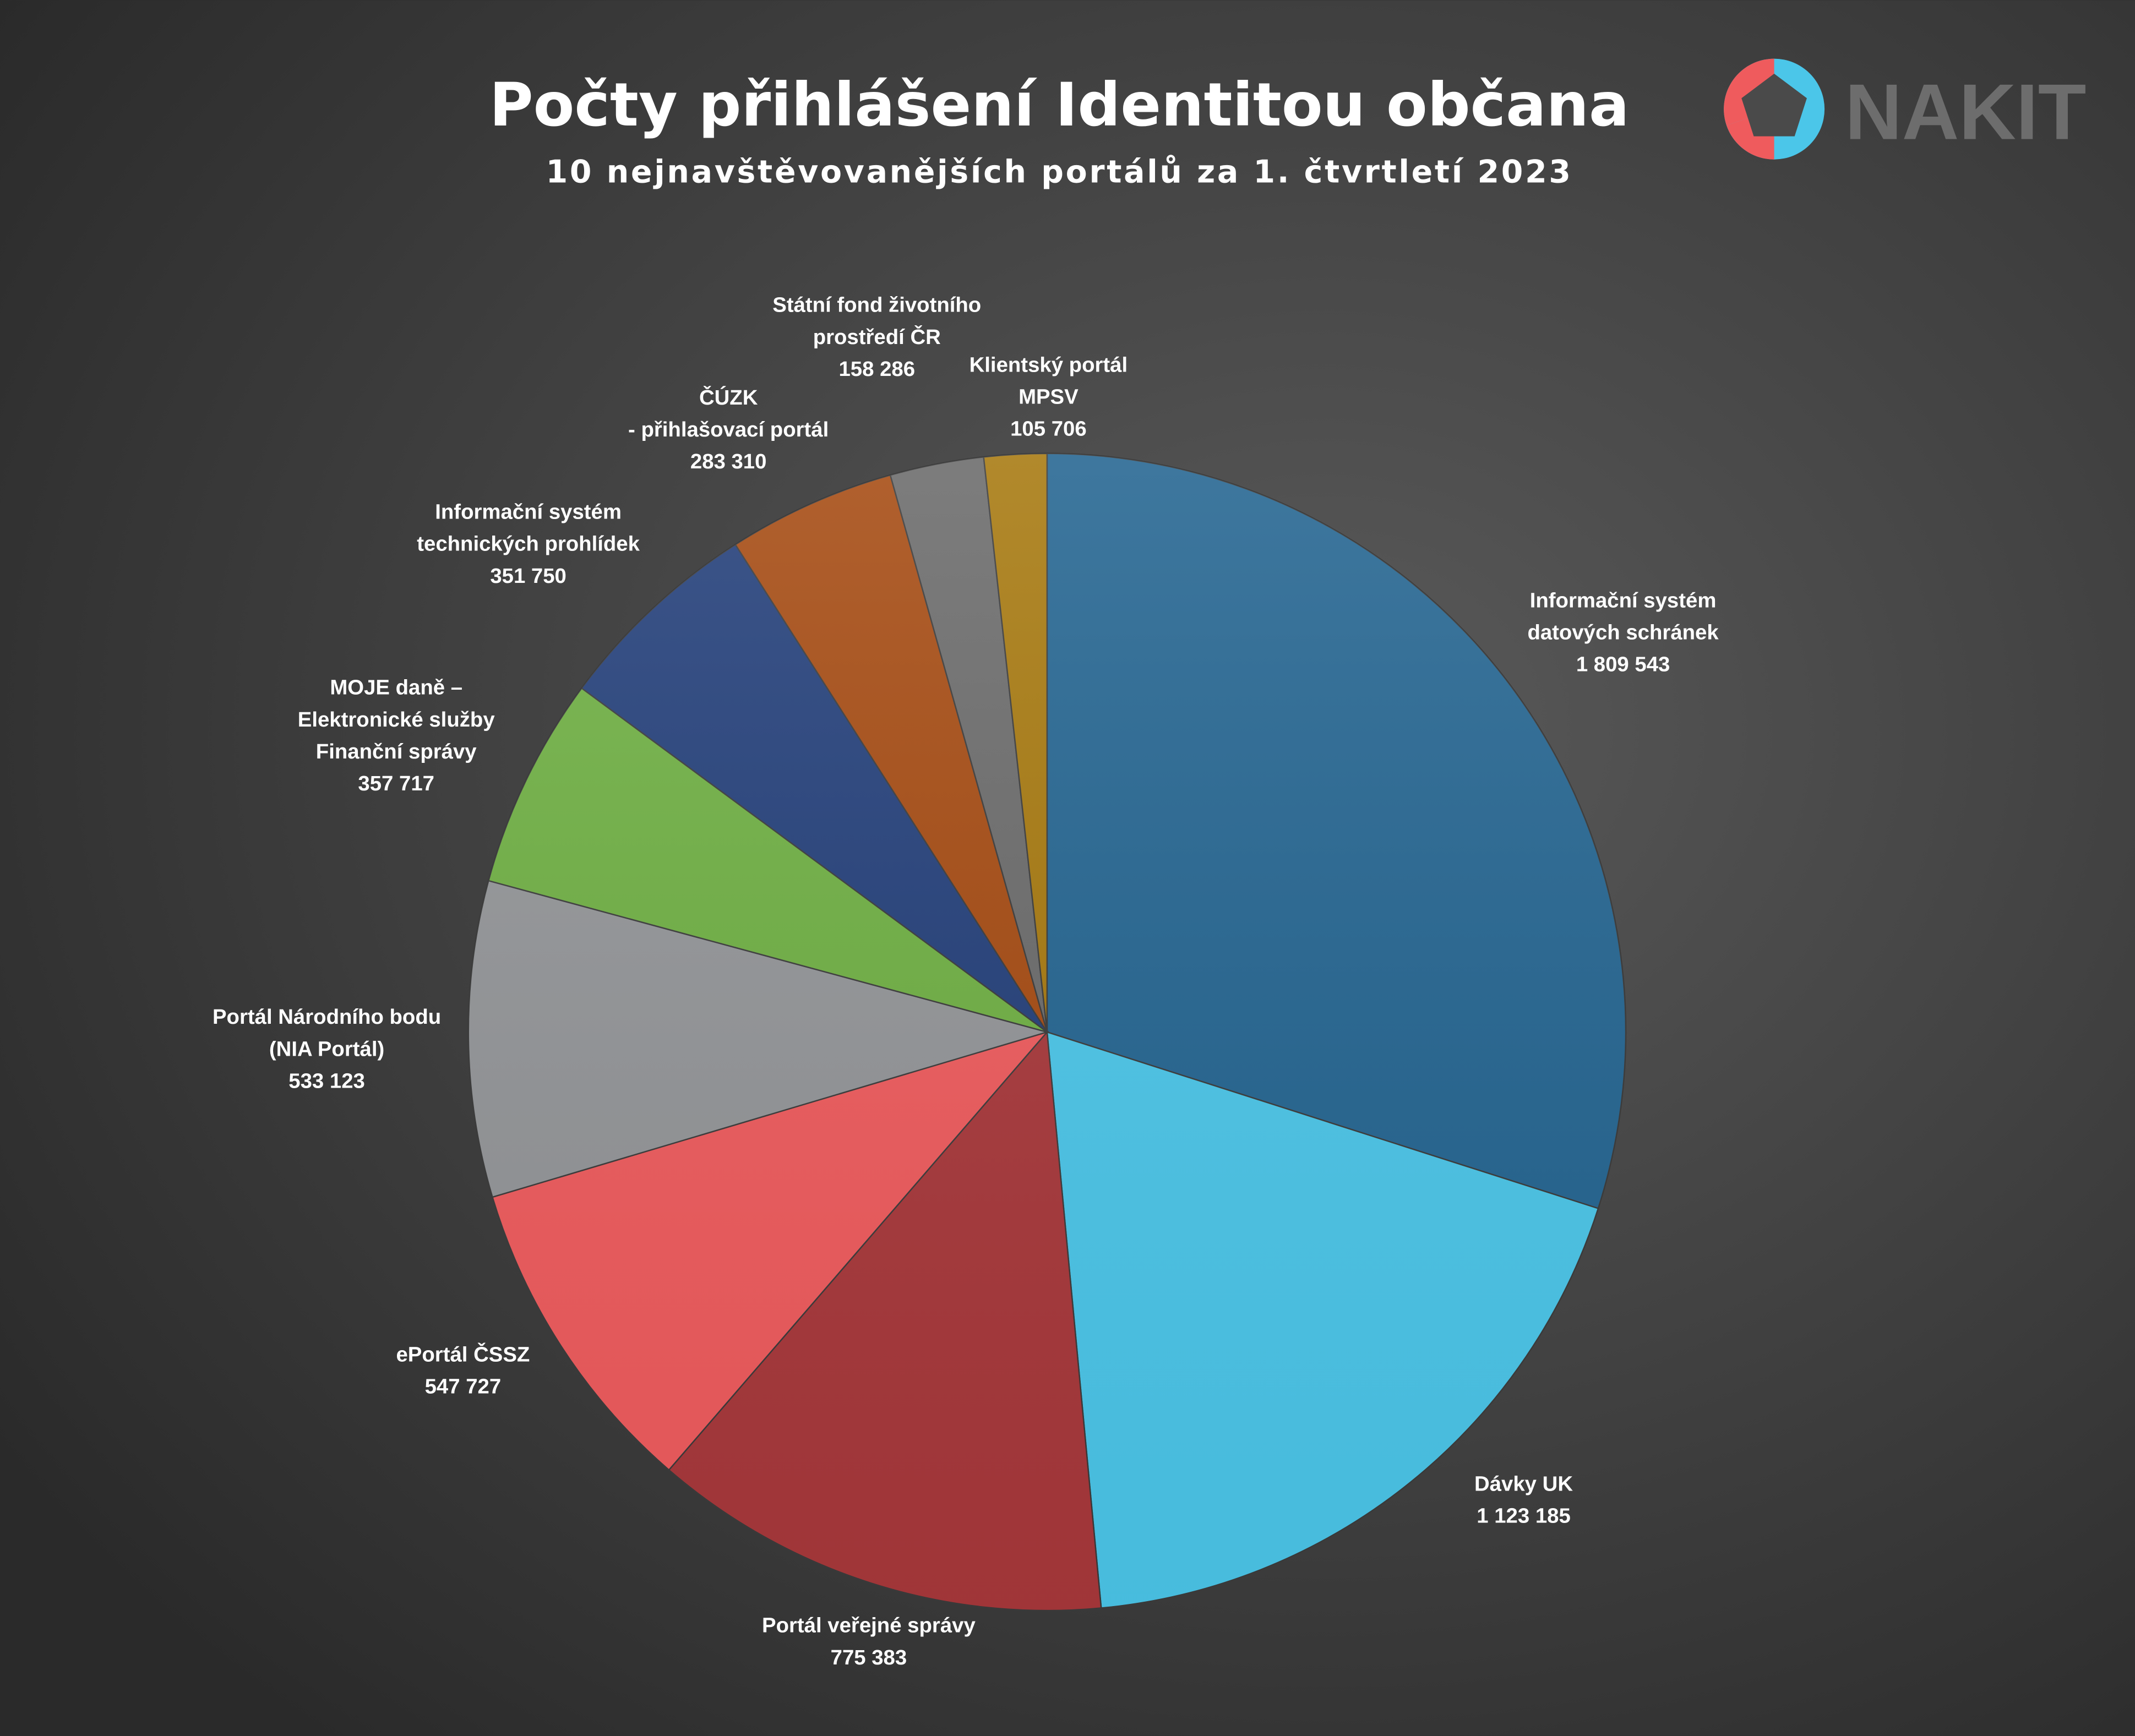 This screenshot has height=1736, width=2135. I want to click on slice-label: datových schránek, so click(1623, 633).